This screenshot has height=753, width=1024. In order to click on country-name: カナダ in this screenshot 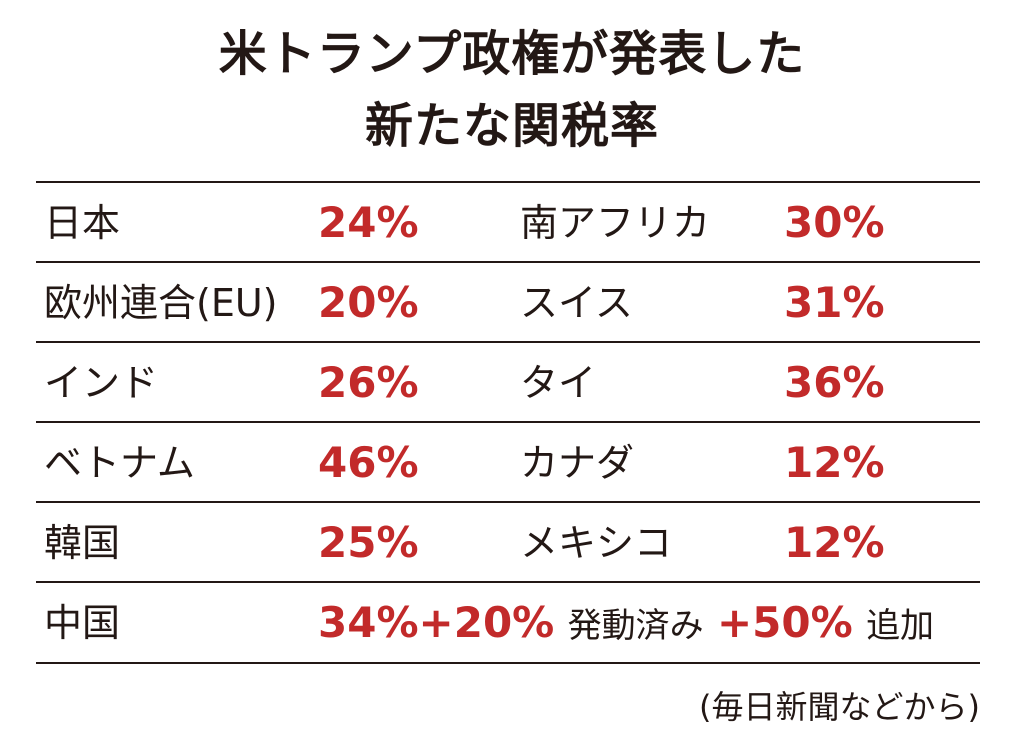, I will do `click(577, 463)`.